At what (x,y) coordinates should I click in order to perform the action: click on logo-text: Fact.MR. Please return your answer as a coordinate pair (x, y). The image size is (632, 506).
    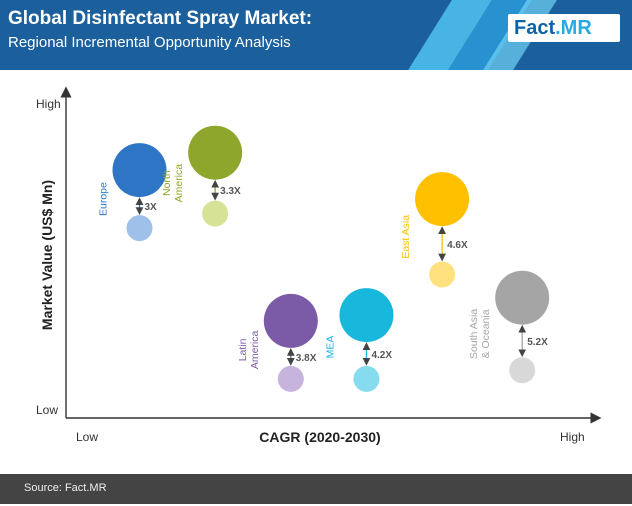
    Looking at the image, I should click on (553, 28).